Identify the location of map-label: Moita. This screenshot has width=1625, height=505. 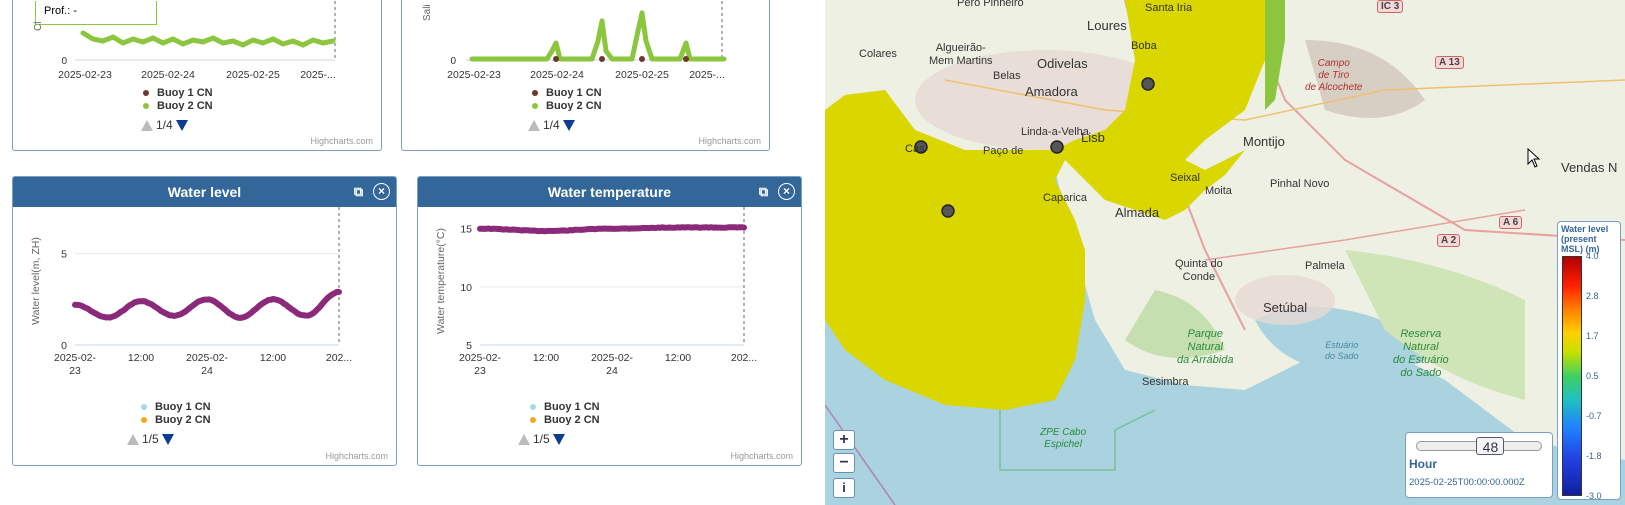
(1218, 191).